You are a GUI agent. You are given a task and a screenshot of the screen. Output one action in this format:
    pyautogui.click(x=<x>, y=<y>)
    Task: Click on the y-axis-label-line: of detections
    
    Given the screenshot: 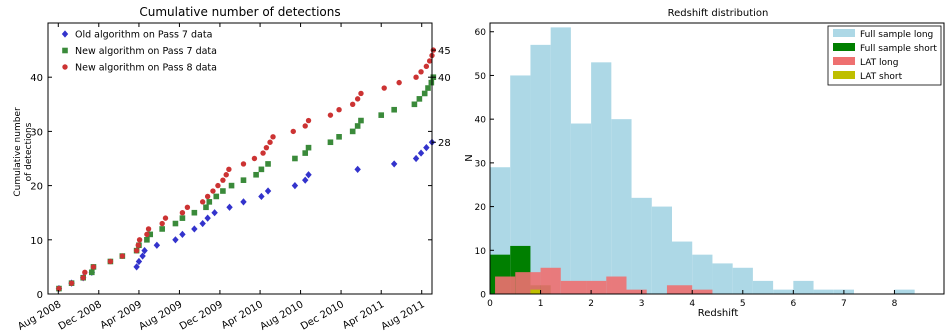 What is the action you would take?
    pyautogui.click(x=29, y=151)
    